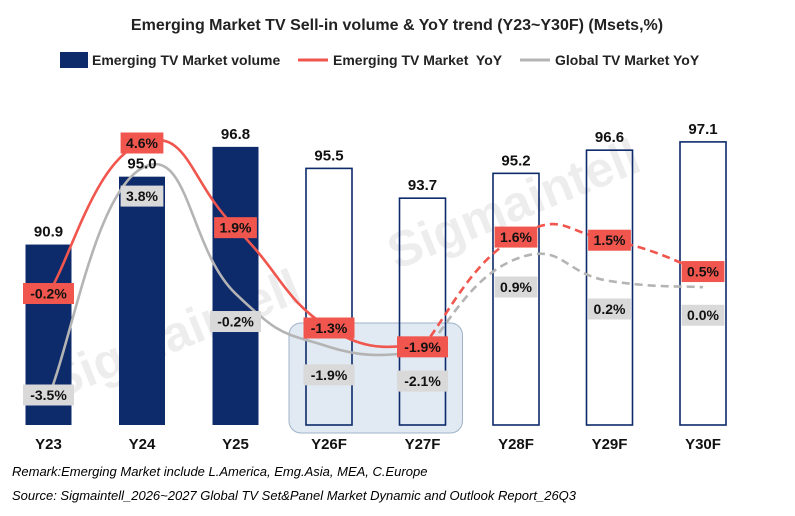  I want to click on emerging-yoy-label-y27f-box, so click(422, 347).